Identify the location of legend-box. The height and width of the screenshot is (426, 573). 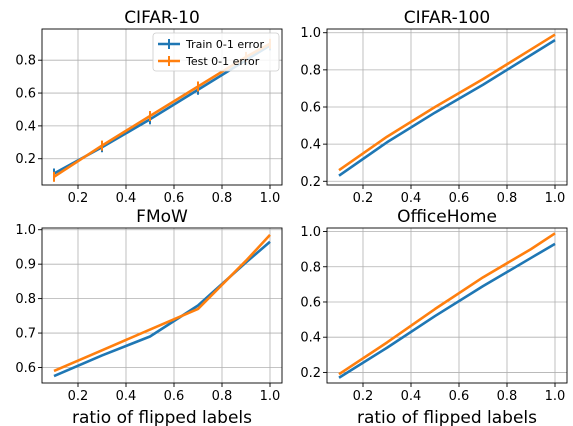
(216, 52).